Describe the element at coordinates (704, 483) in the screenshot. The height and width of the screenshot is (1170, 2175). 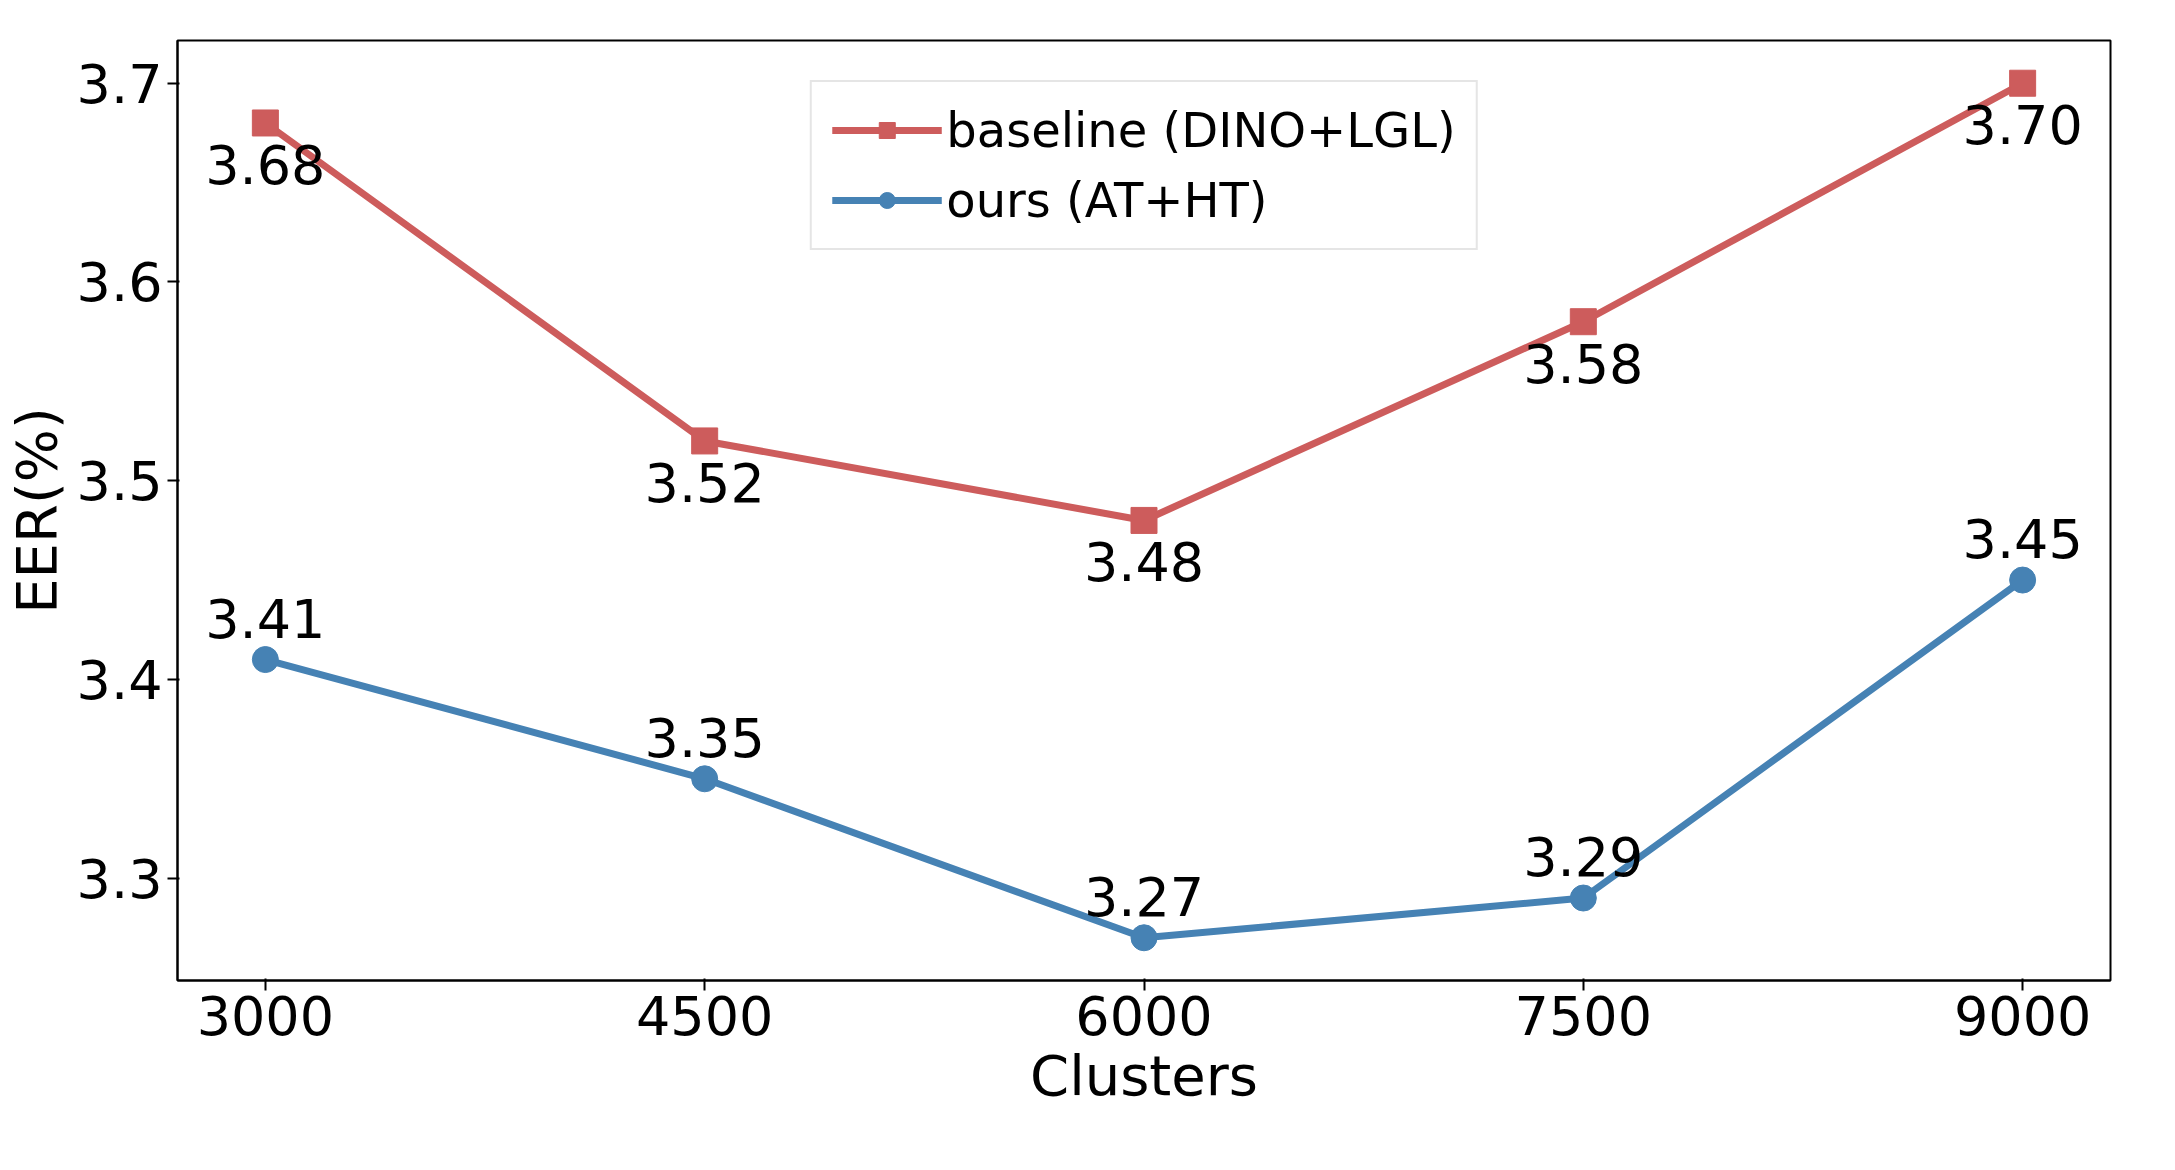
I see `data-label: 3.52` at that location.